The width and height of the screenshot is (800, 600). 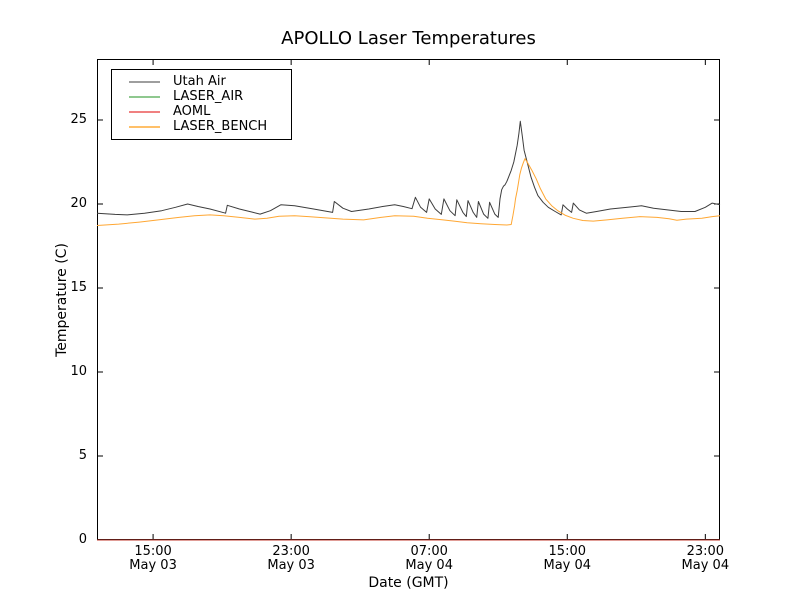 I want to click on y-tick-label: 0, so click(x=82, y=539).